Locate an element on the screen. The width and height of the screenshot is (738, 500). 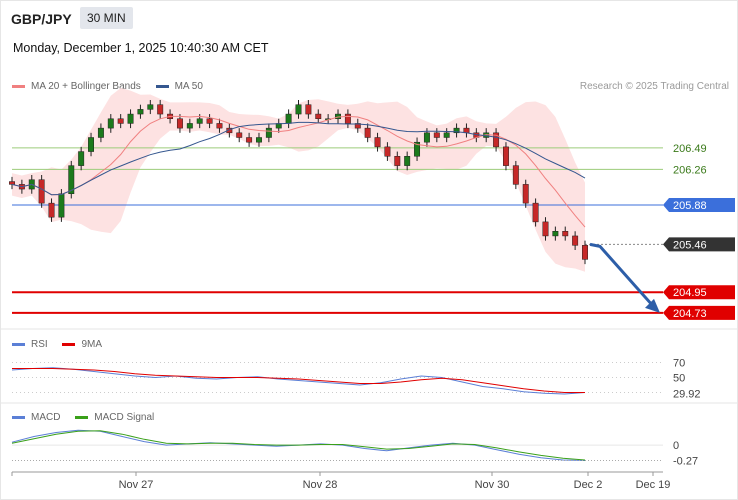
rsi-line is located at coordinates (298, 381).